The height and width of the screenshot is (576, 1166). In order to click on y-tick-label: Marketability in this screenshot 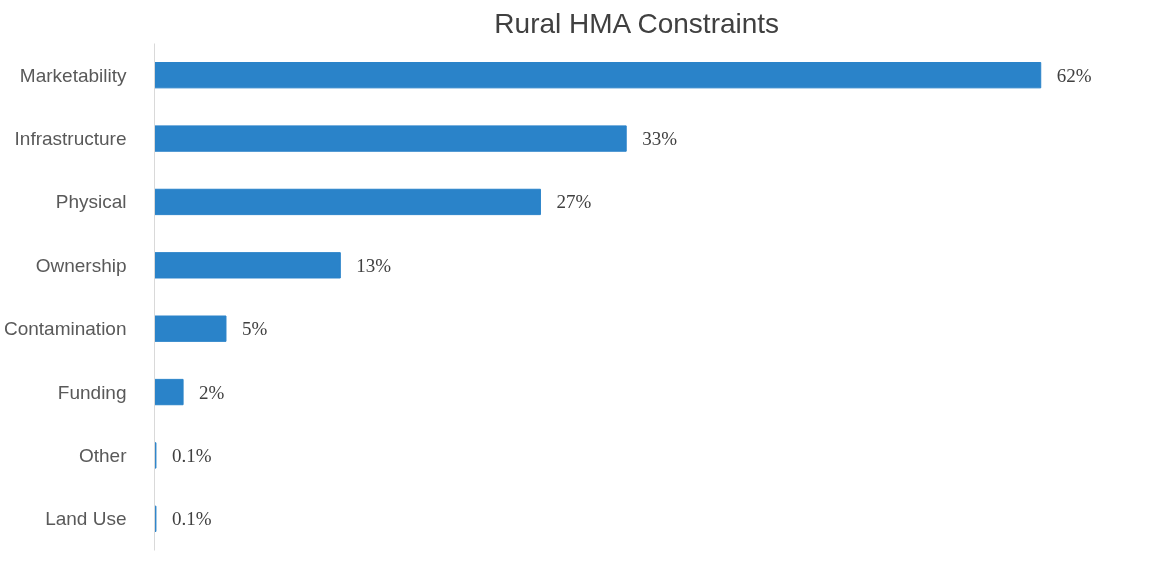, I will do `click(73, 75)`.